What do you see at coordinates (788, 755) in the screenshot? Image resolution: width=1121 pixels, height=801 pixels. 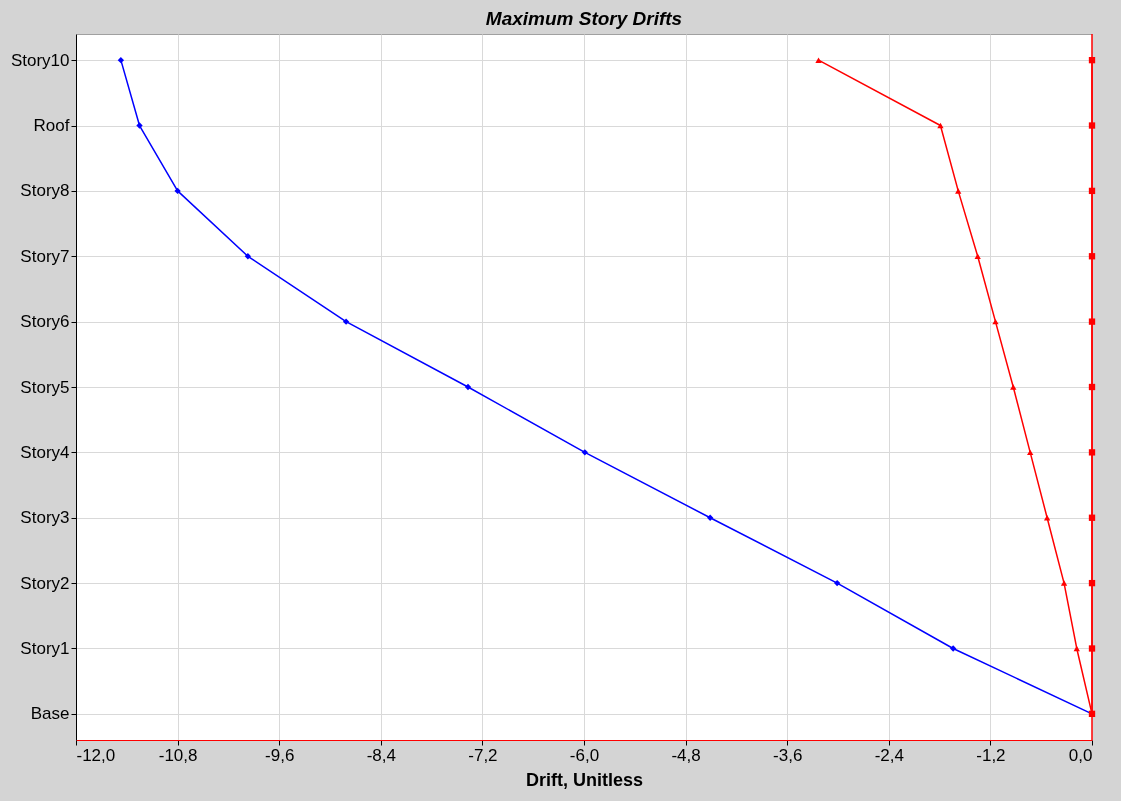 I see `x-tick-label: -3,6` at bounding box center [788, 755].